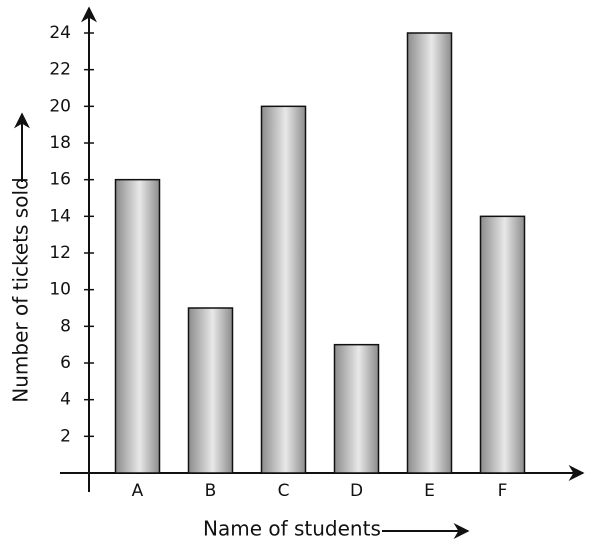  I want to click on y-tick-label: 8, so click(65, 326).